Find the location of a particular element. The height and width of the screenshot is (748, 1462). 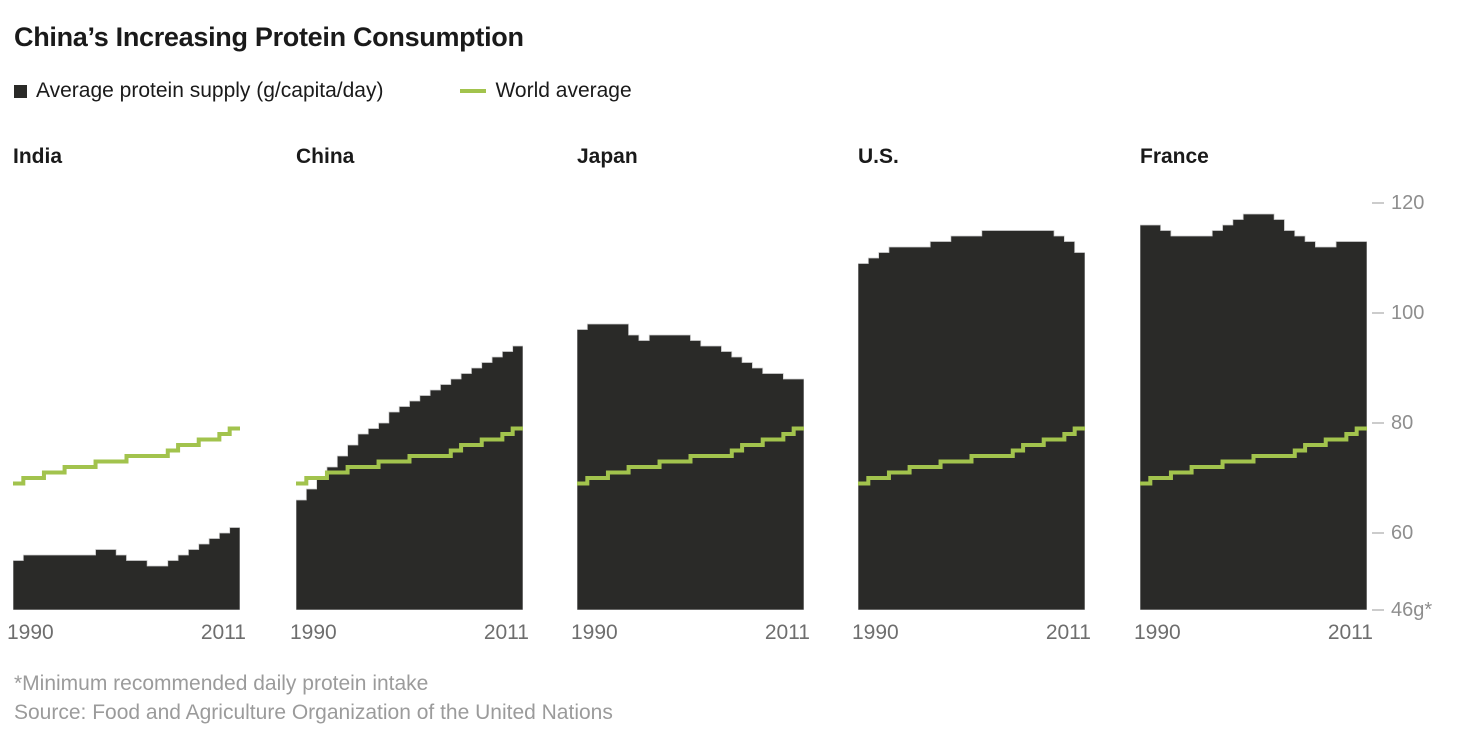

panel-us: U.S. 1990 2011 is located at coordinates (971, 395).